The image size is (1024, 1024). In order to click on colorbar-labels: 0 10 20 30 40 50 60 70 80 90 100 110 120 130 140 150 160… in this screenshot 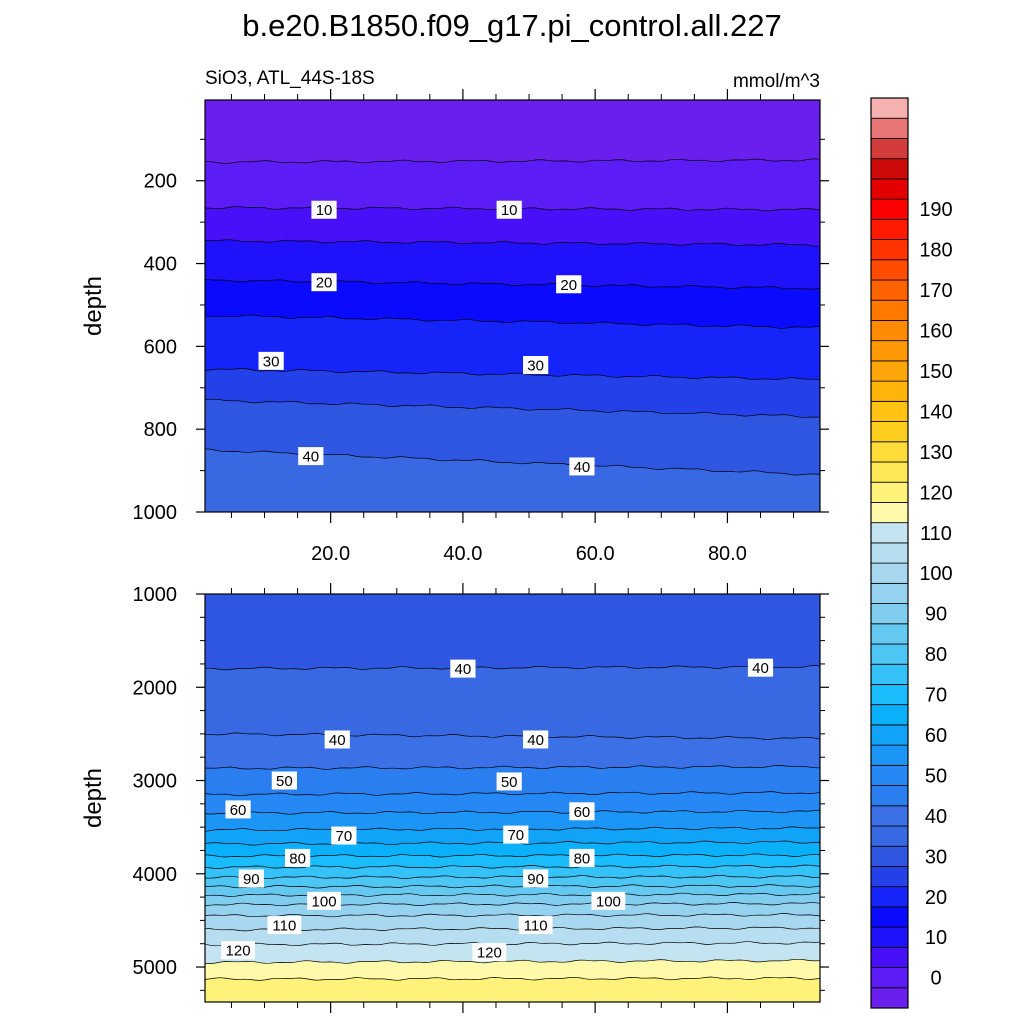, I will do `click(935, 594)`.